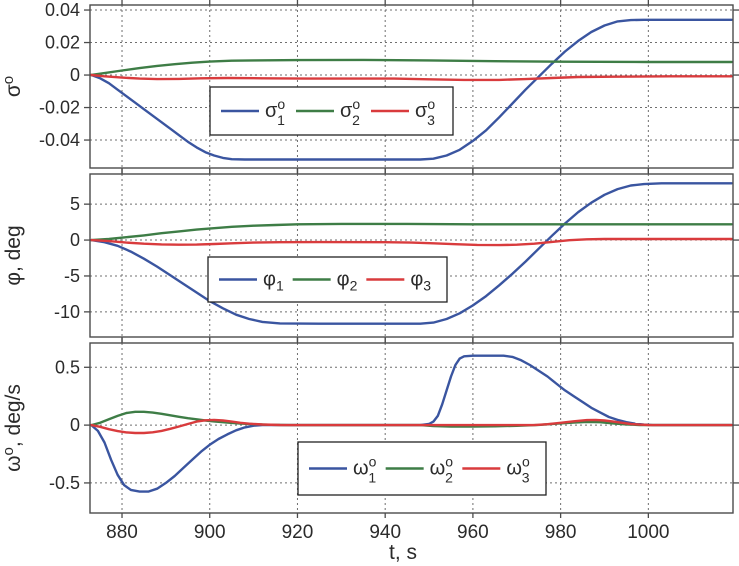  I want to click on y-tick-label: -5, so click(72, 276).